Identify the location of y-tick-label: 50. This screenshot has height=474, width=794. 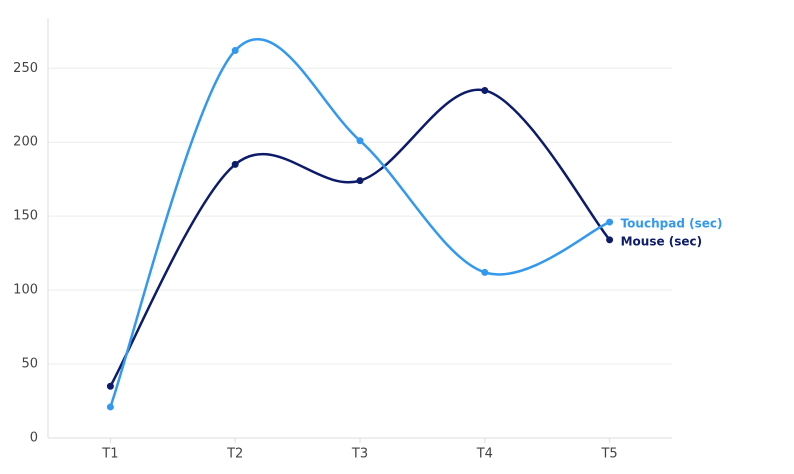
(29, 364).